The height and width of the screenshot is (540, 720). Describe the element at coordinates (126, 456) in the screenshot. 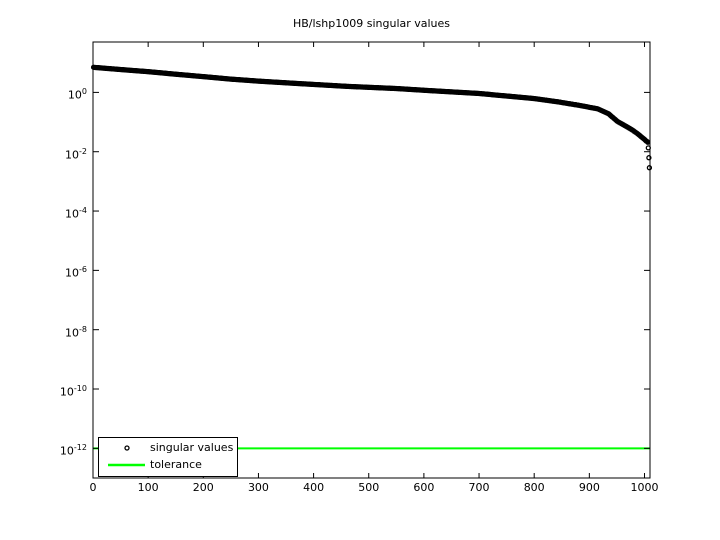

I see `legend-marker-samples` at that location.